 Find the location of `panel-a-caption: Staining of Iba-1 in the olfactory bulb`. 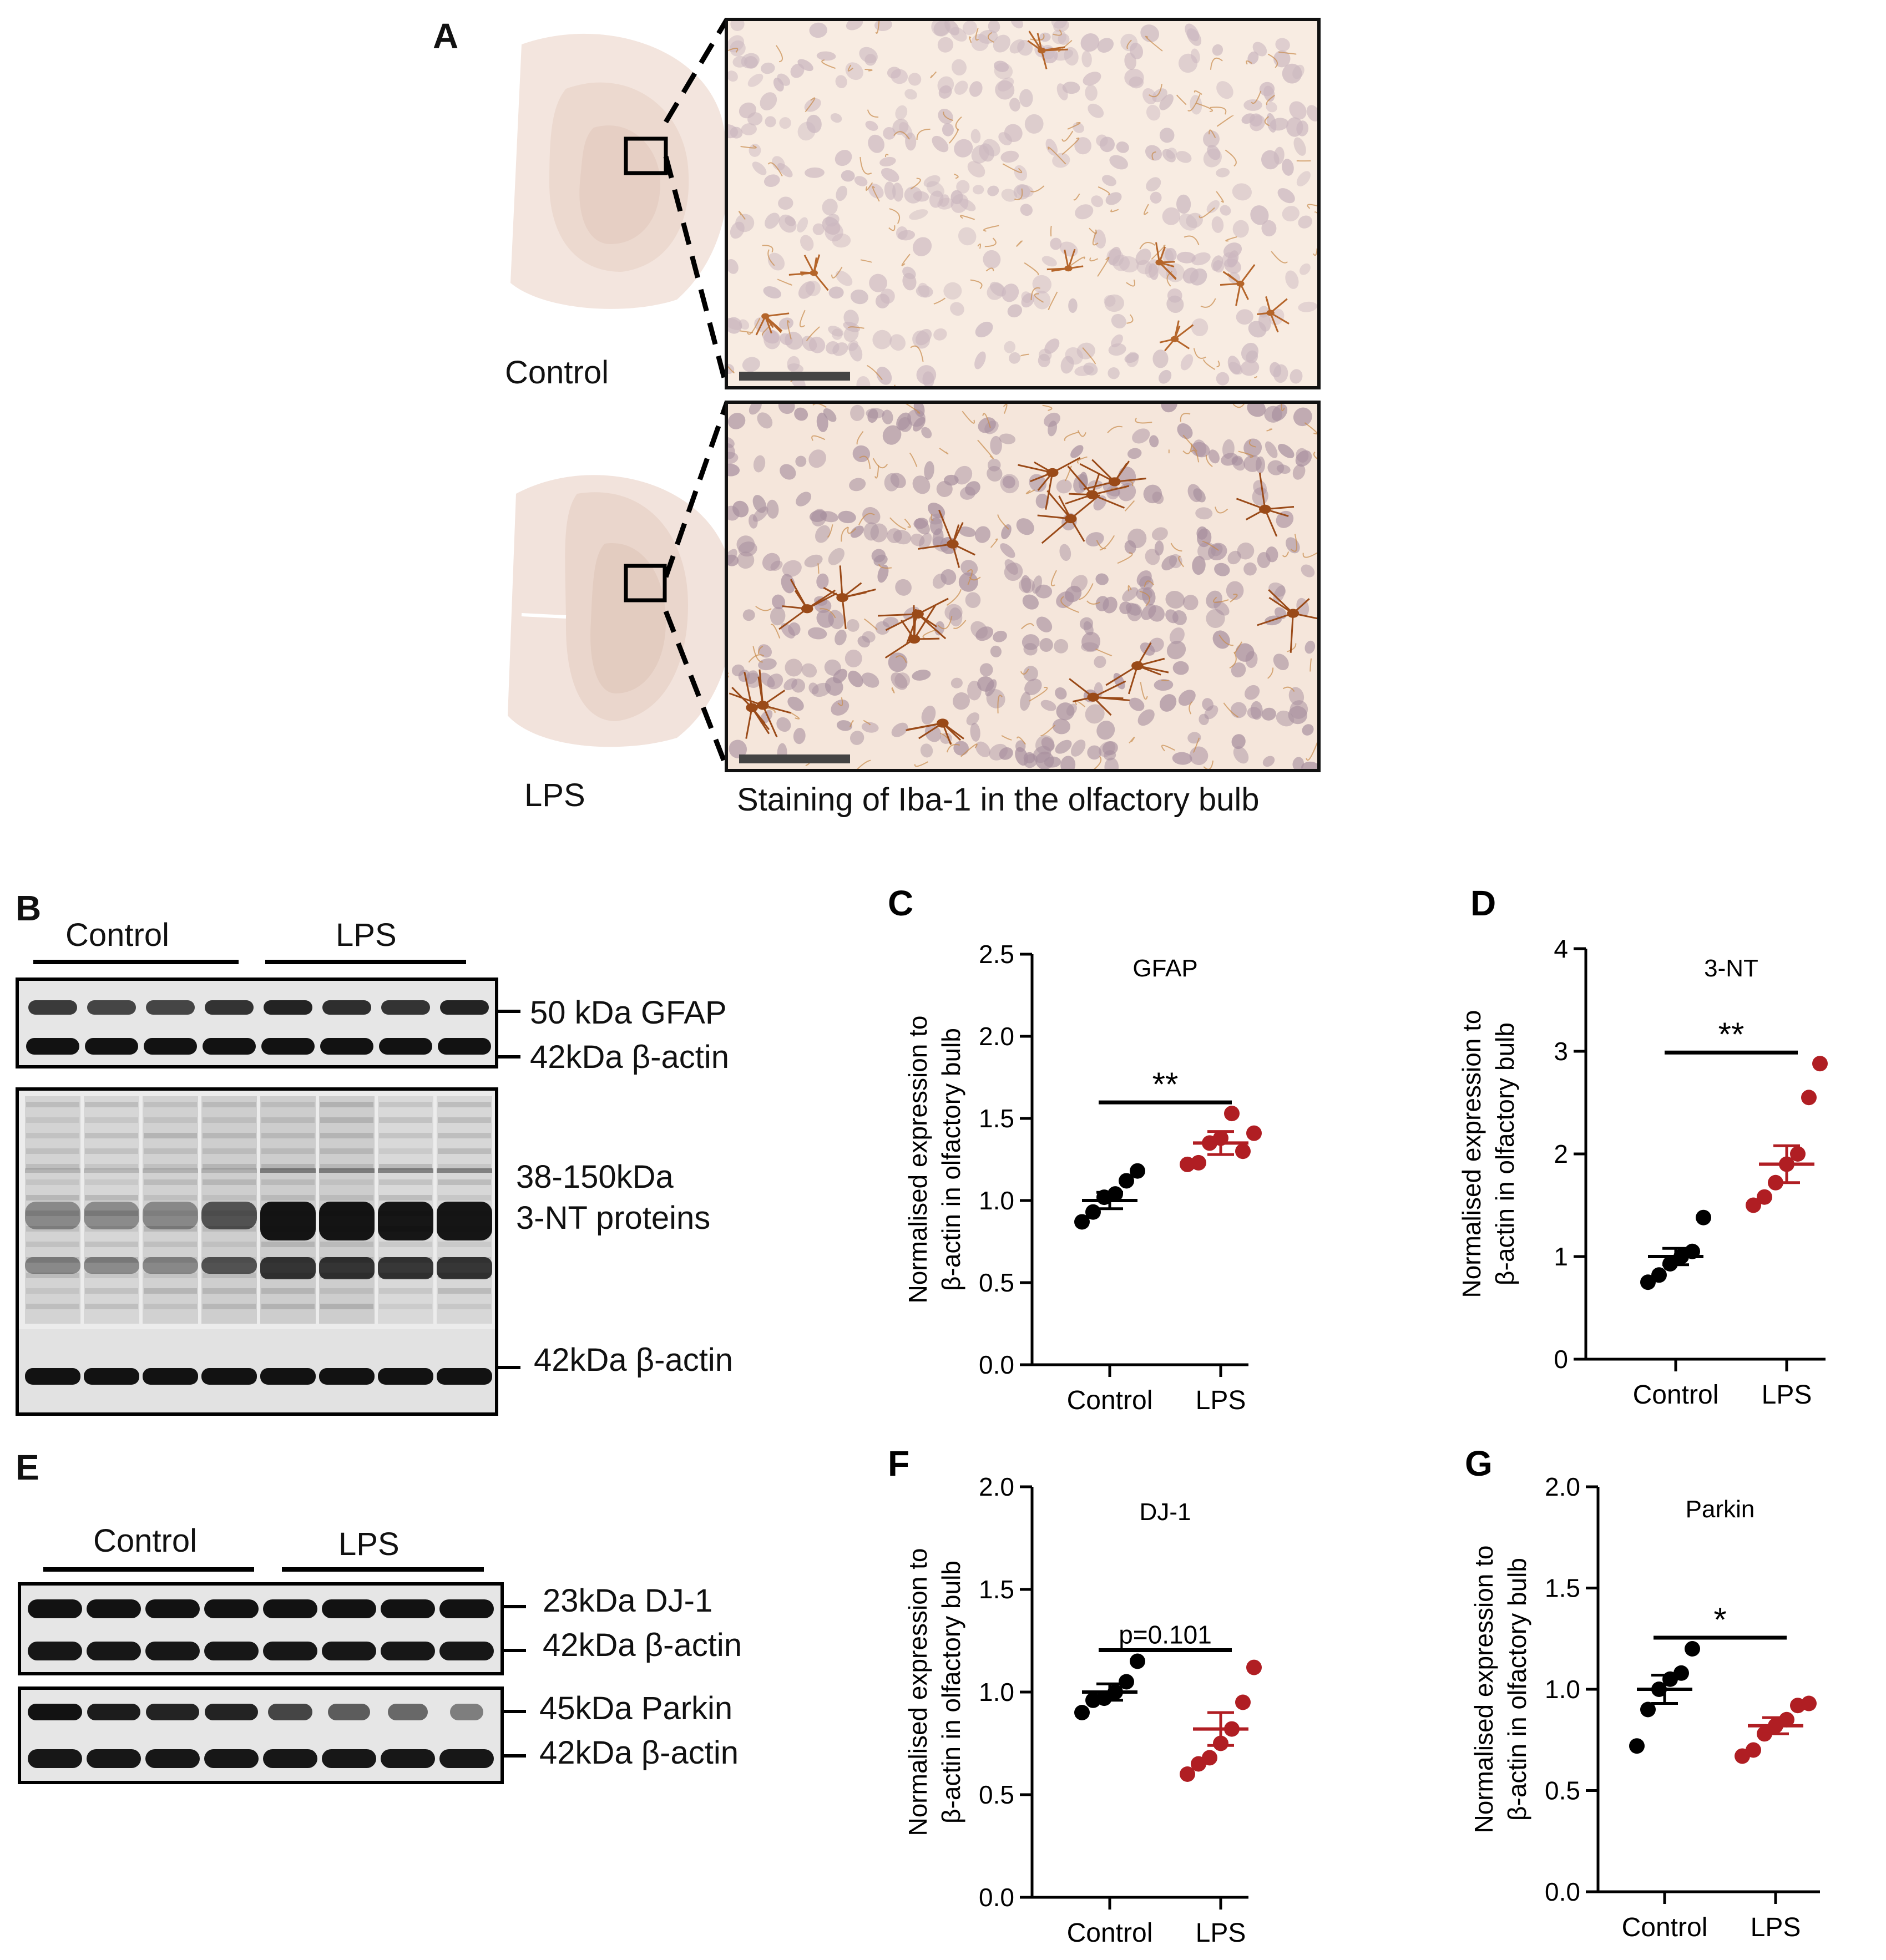

panel-a-caption: Staining of Iba-1 in the olfactory bulb is located at coordinates (998, 800).